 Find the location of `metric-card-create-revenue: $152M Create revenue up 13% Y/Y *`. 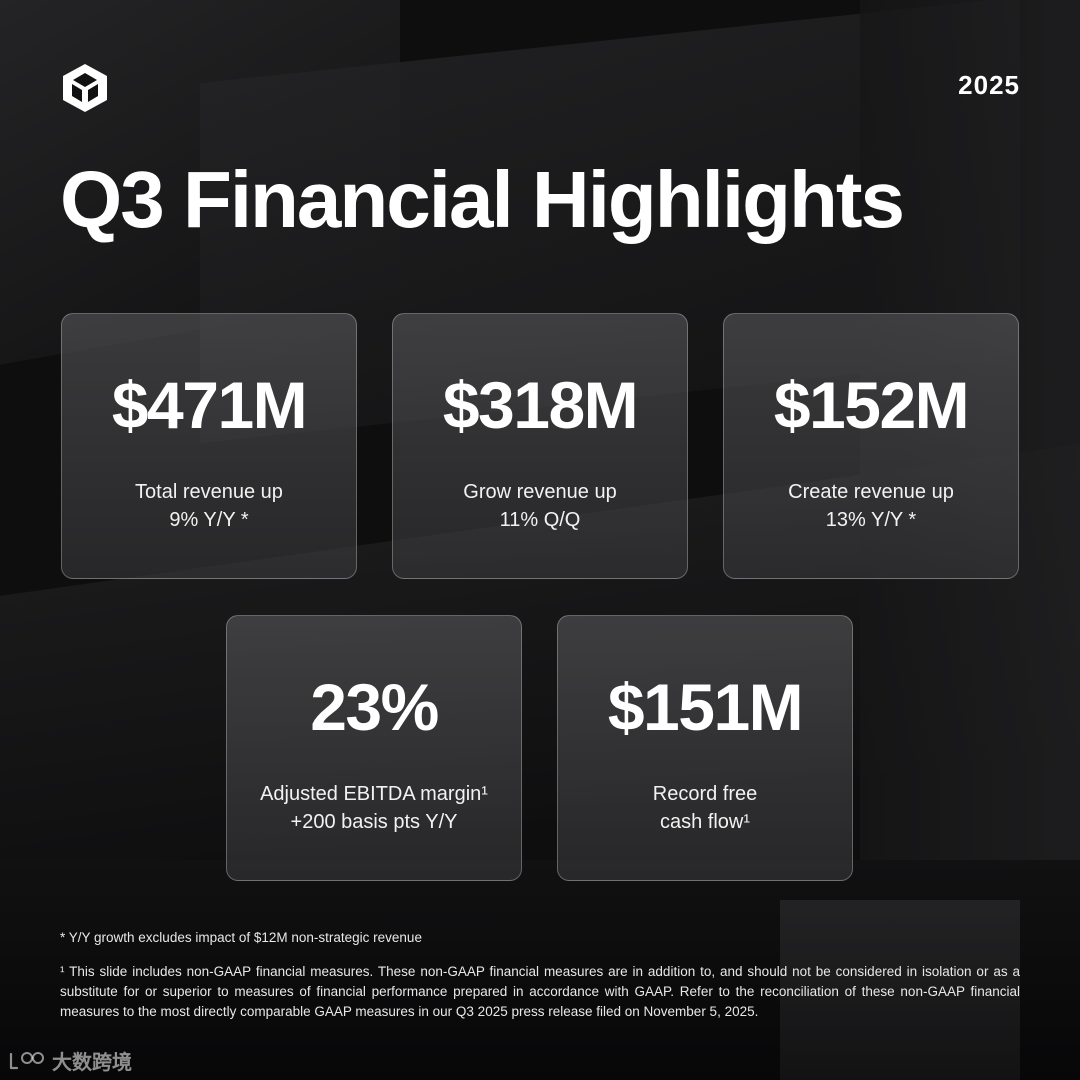

metric-card-create-revenue: $152M Create revenue up 13% Y/Y * is located at coordinates (871, 446).